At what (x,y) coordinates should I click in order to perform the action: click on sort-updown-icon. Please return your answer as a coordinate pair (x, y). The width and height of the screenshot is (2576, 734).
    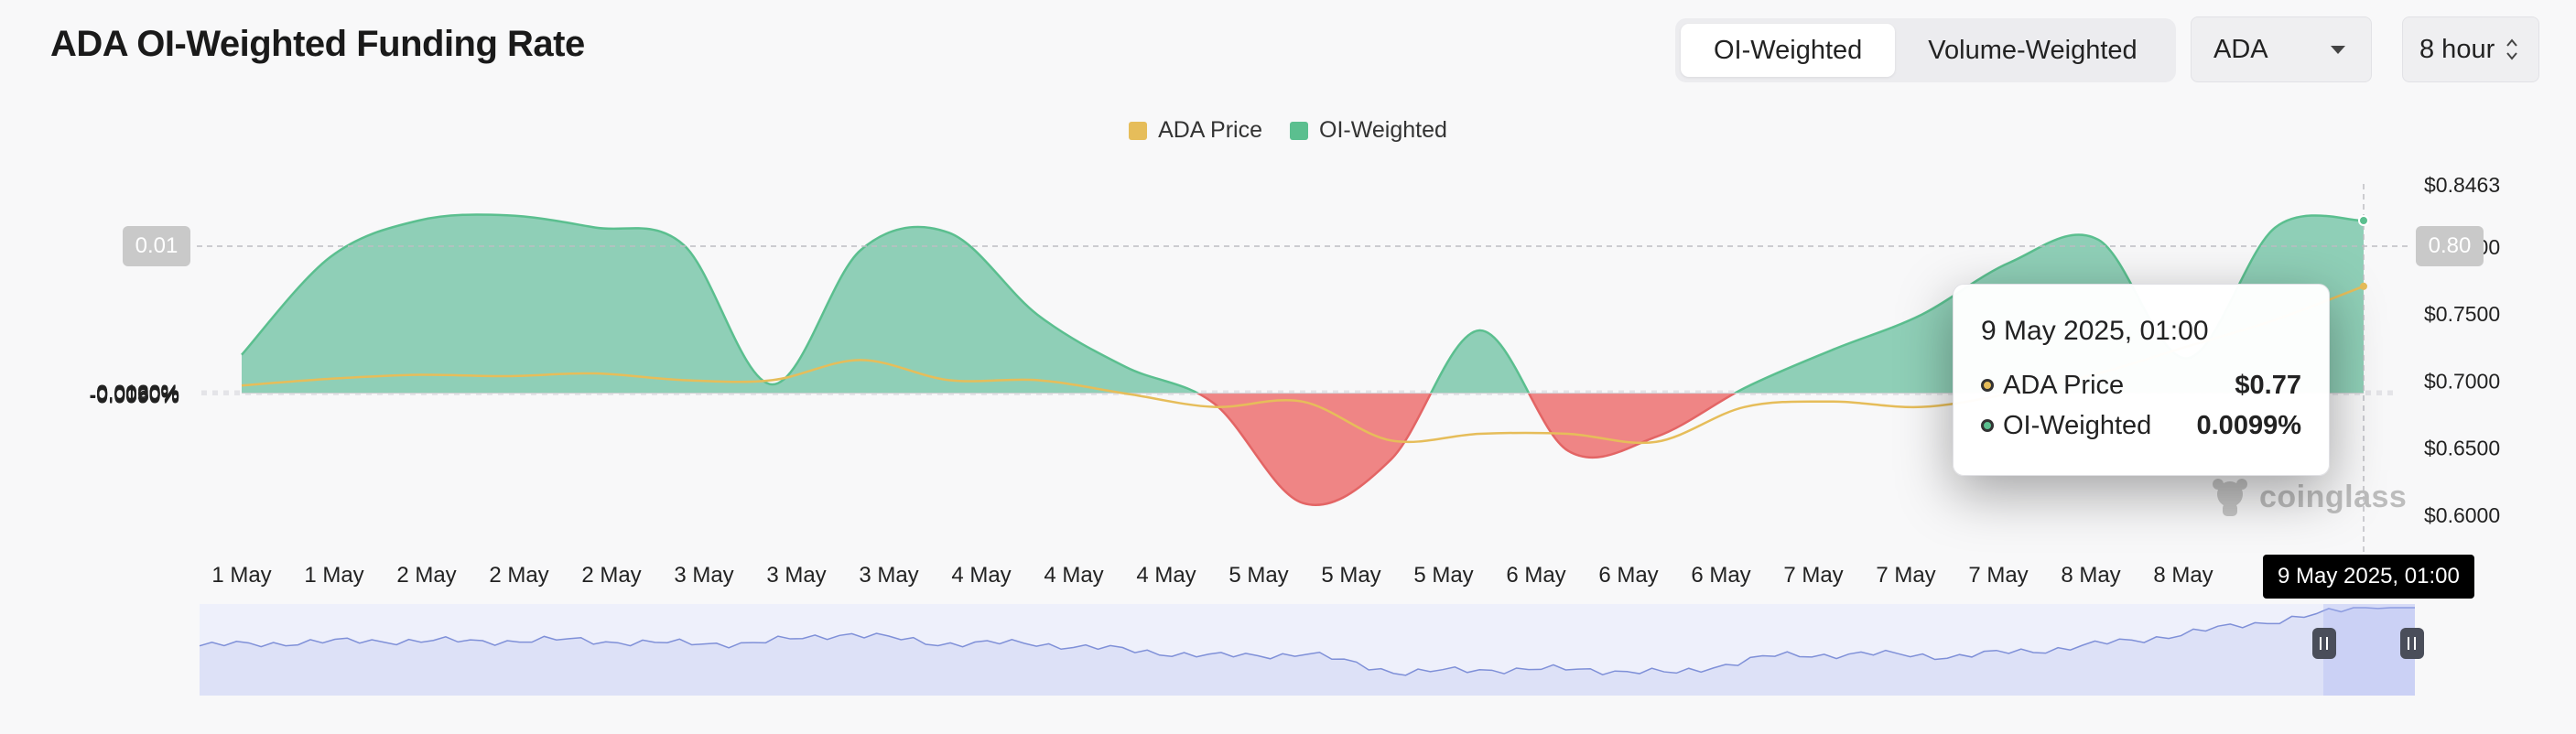
    Looking at the image, I should click on (2512, 49).